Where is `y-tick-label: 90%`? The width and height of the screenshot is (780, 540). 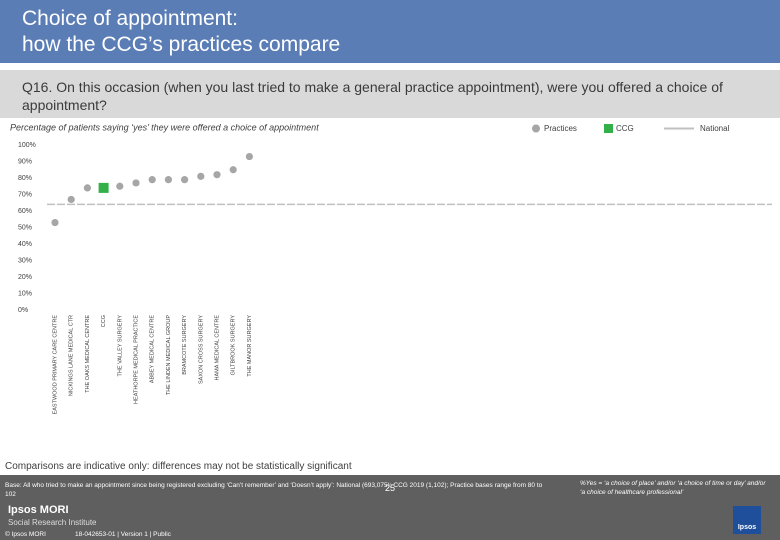
y-tick-label: 90% is located at coordinates (25, 161).